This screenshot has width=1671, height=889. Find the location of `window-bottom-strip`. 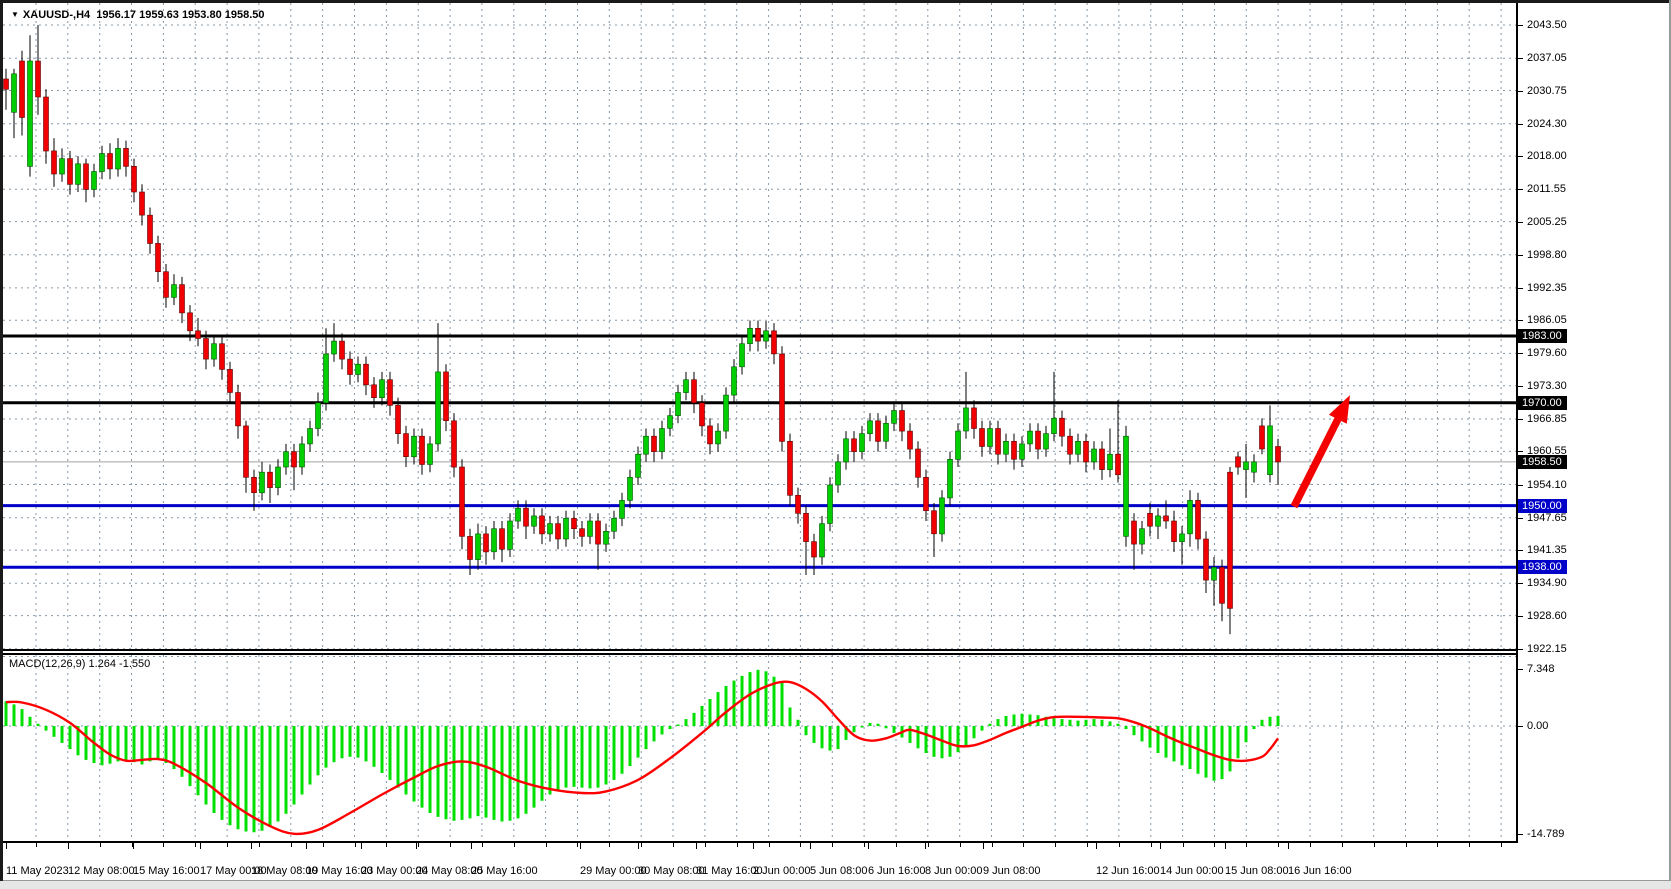

window-bottom-strip is located at coordinates (835, 884).